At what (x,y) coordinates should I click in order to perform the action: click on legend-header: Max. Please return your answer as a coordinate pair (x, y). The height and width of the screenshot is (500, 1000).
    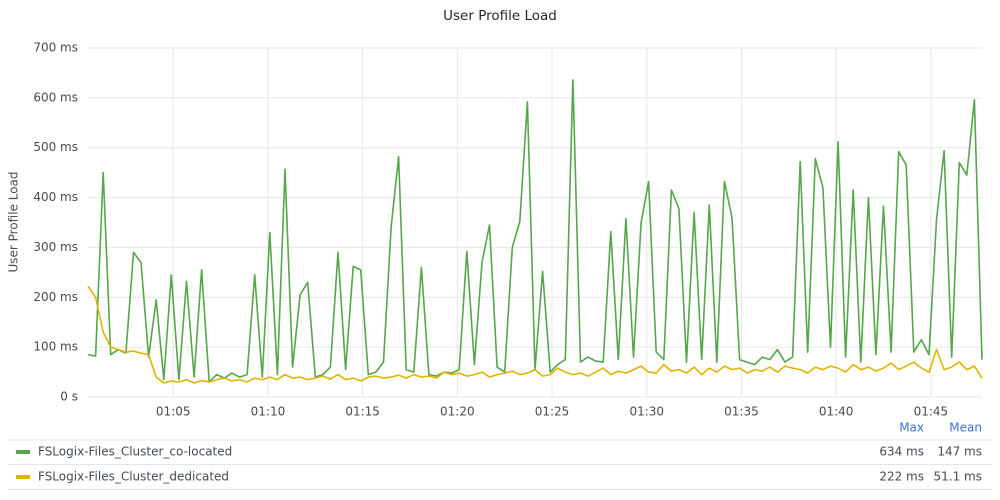
    Looking at the image, I should click on (911, 428).